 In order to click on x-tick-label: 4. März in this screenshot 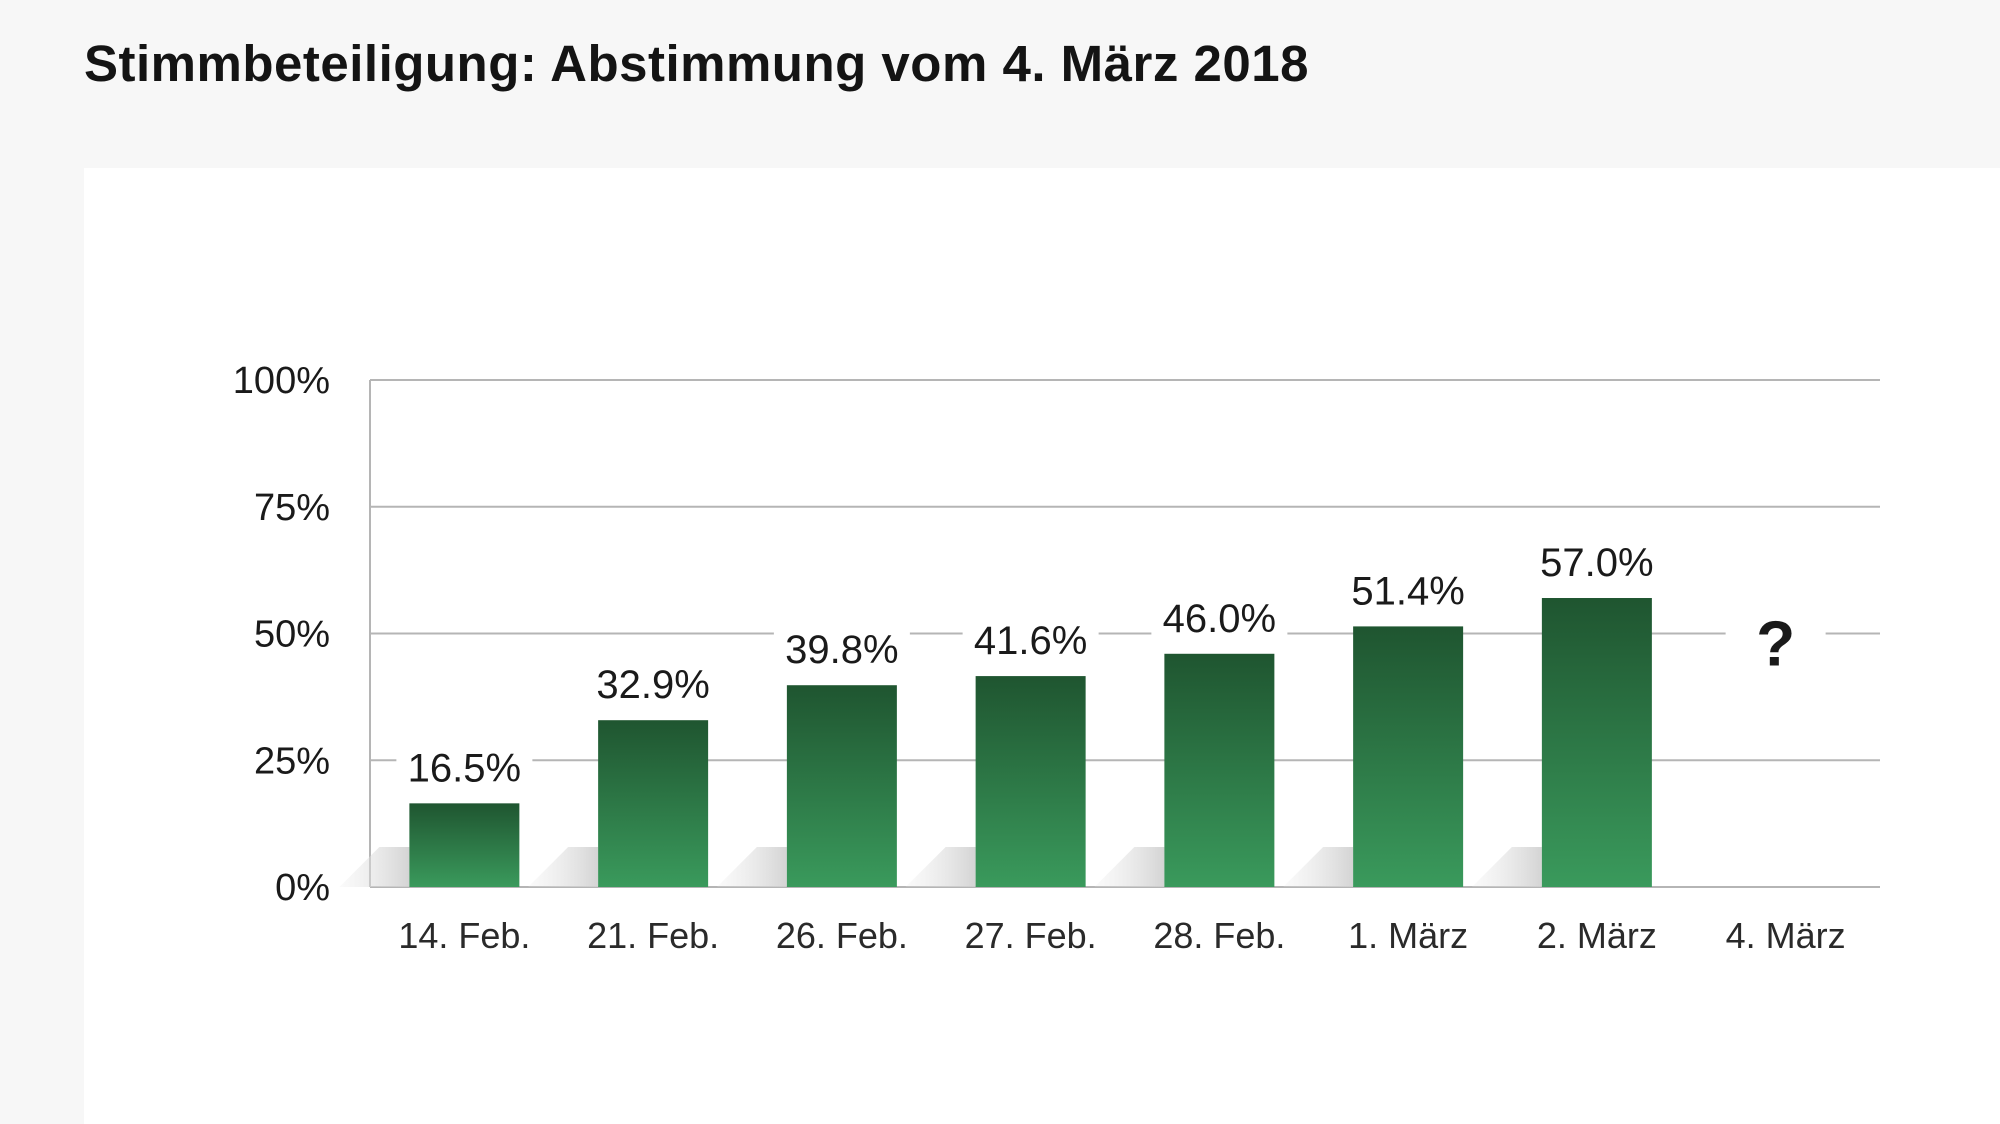, I will do `click(1786, 935)`.